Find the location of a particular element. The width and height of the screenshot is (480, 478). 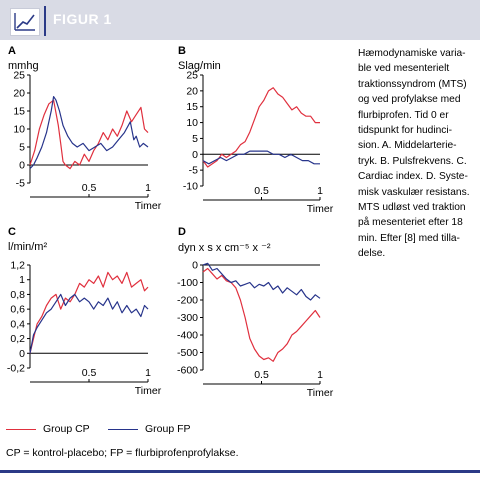

panel-a-ytick-label: -5 is located at coordinates (20, 184).